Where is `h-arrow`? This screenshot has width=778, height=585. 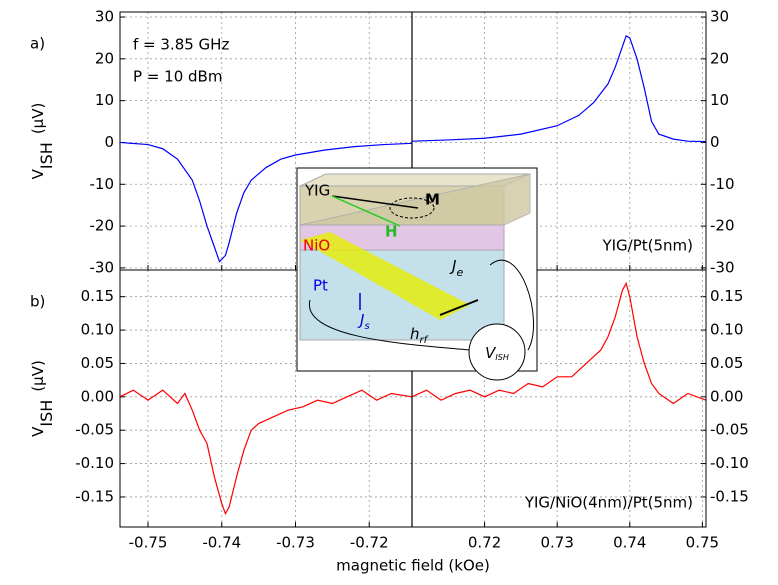 h-arrow is located at coordinates (366, 211).